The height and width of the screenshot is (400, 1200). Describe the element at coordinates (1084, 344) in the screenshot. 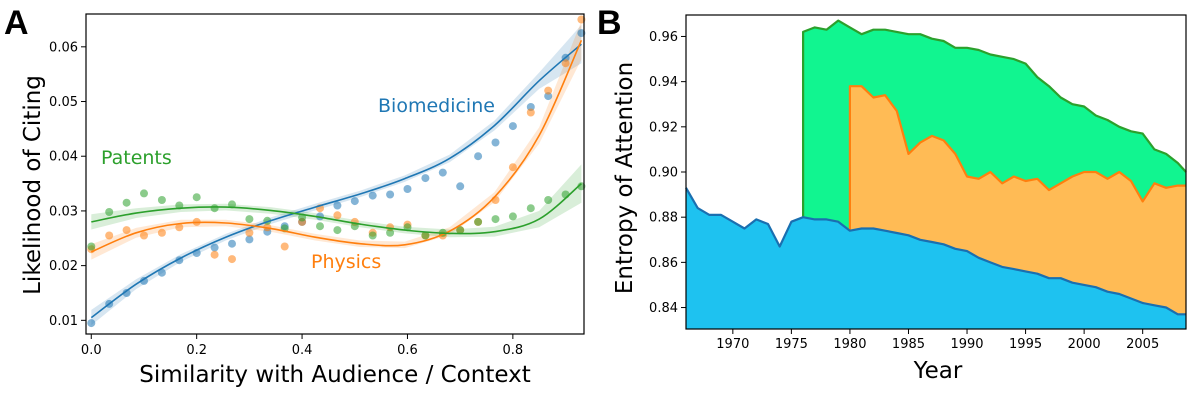

I see `x-tick-label: 2000` at that location.